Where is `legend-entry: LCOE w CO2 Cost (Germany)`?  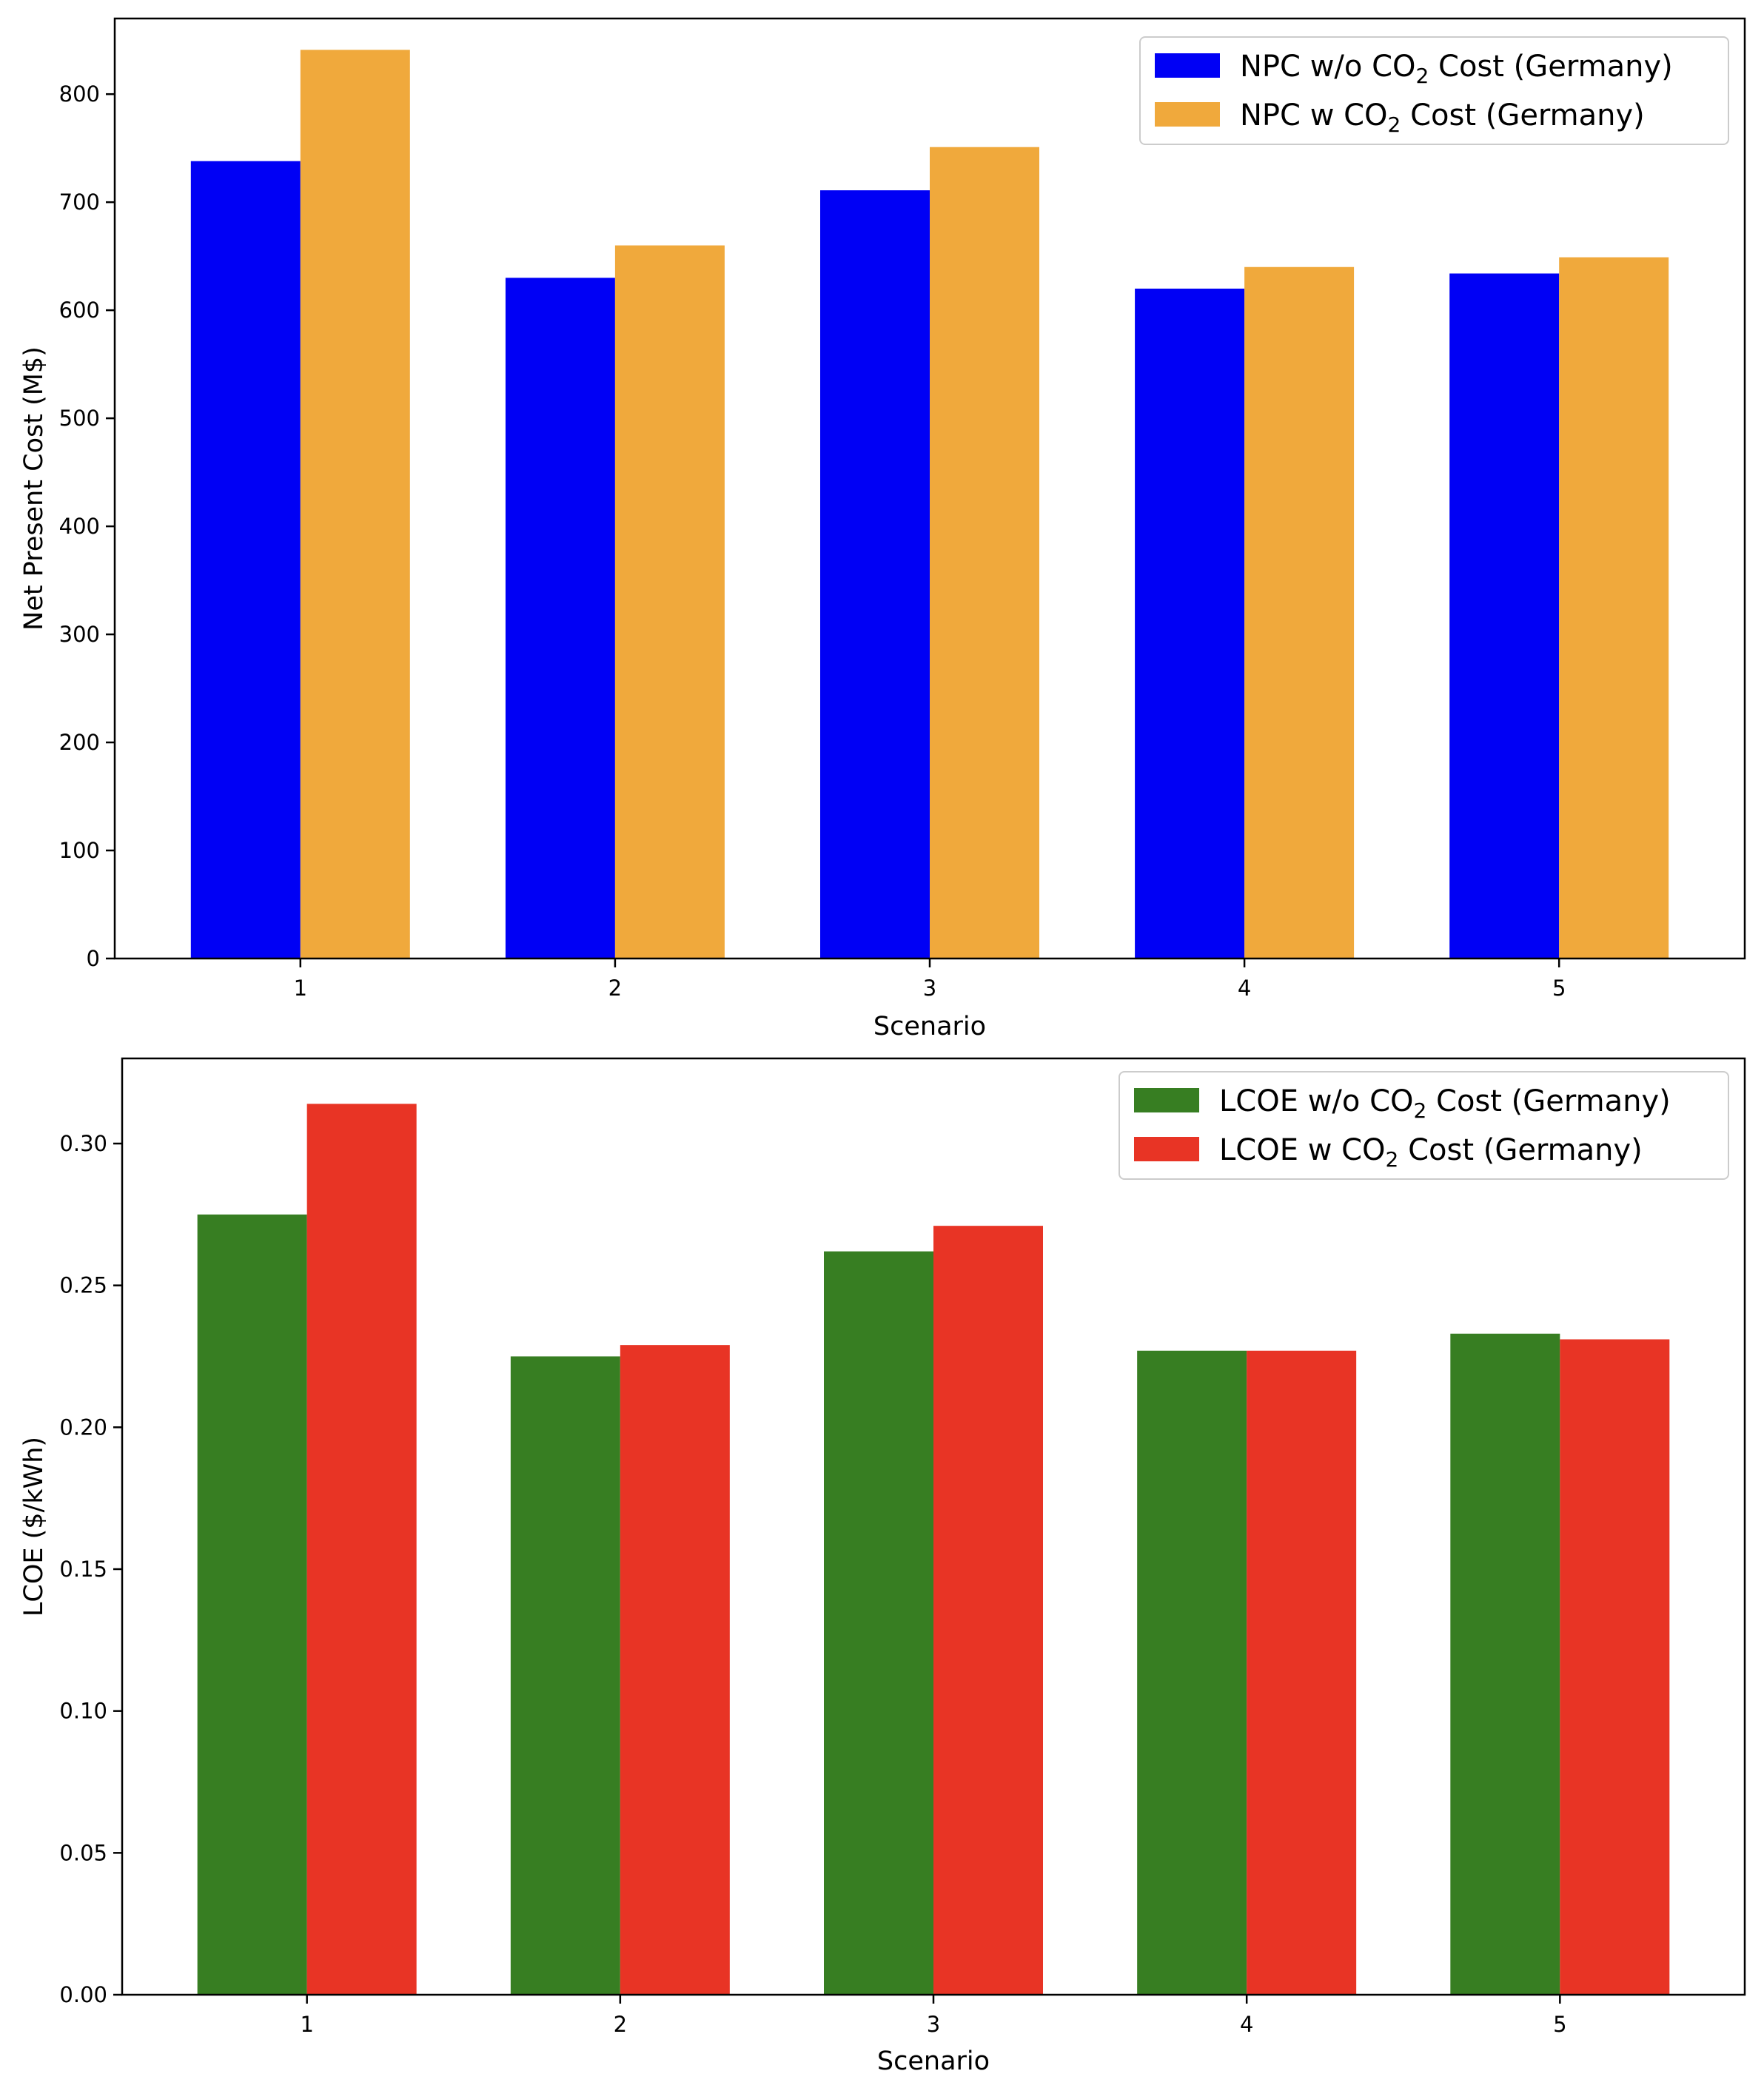 legend-entry: LCOE w CO2 Cost (Germany) is located at coordinates (1431, 1152).